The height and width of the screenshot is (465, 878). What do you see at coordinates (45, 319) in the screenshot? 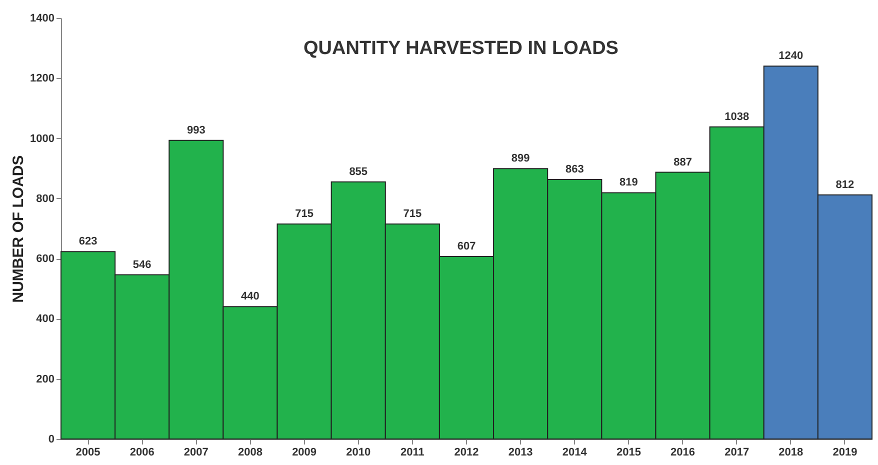
I see `y-tick-label: 400` at bounding box center [45, 319].